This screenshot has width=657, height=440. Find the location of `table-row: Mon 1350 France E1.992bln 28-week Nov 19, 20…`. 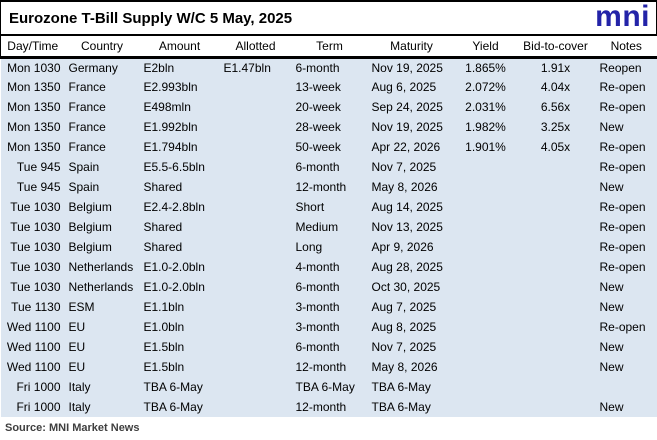

table-row: Mon 1350 France E1.992bln 28-week Nov 19, 20… is located at coordinates (328, 127).